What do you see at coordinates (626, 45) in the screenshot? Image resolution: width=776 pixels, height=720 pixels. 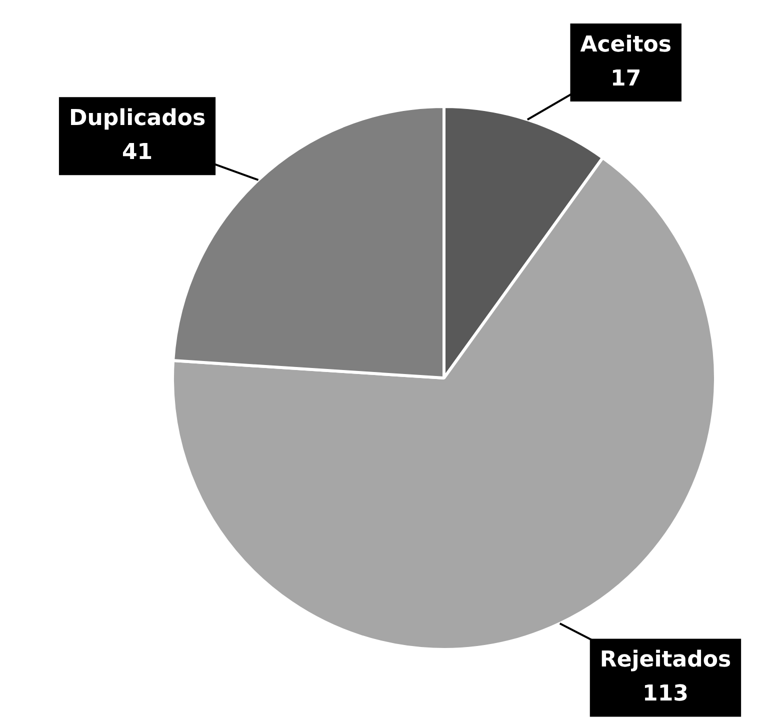 I see `slice-label: Aceitos` at bounding box center [626, 45].